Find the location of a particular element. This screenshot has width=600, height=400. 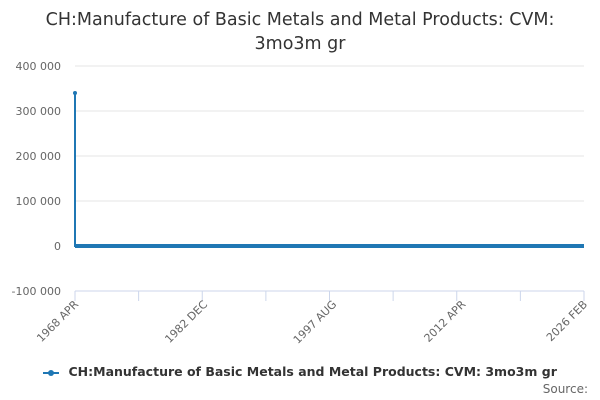

y-tick-label: -100 000 is located at coordinates (36, 291).